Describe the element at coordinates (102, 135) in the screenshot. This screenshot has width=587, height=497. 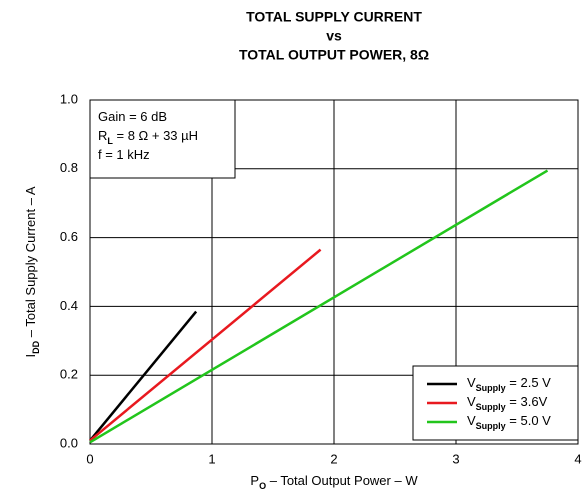
I see `annotation-part: R` at that location.